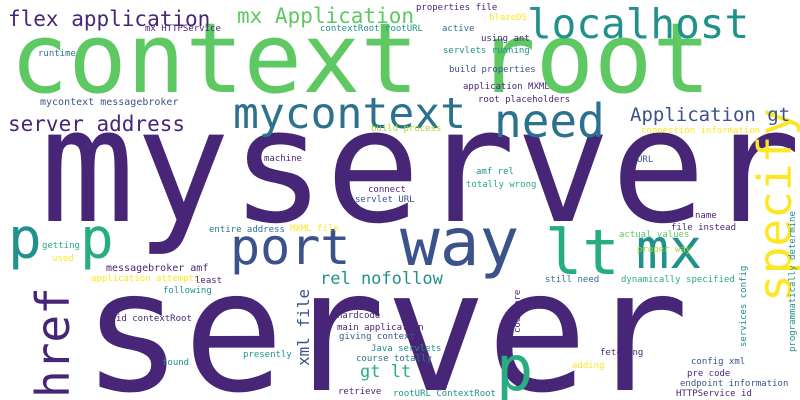 This screenshot has height=400, width=800. I want to click on word-giving-context: giving context, so click(377, 337).